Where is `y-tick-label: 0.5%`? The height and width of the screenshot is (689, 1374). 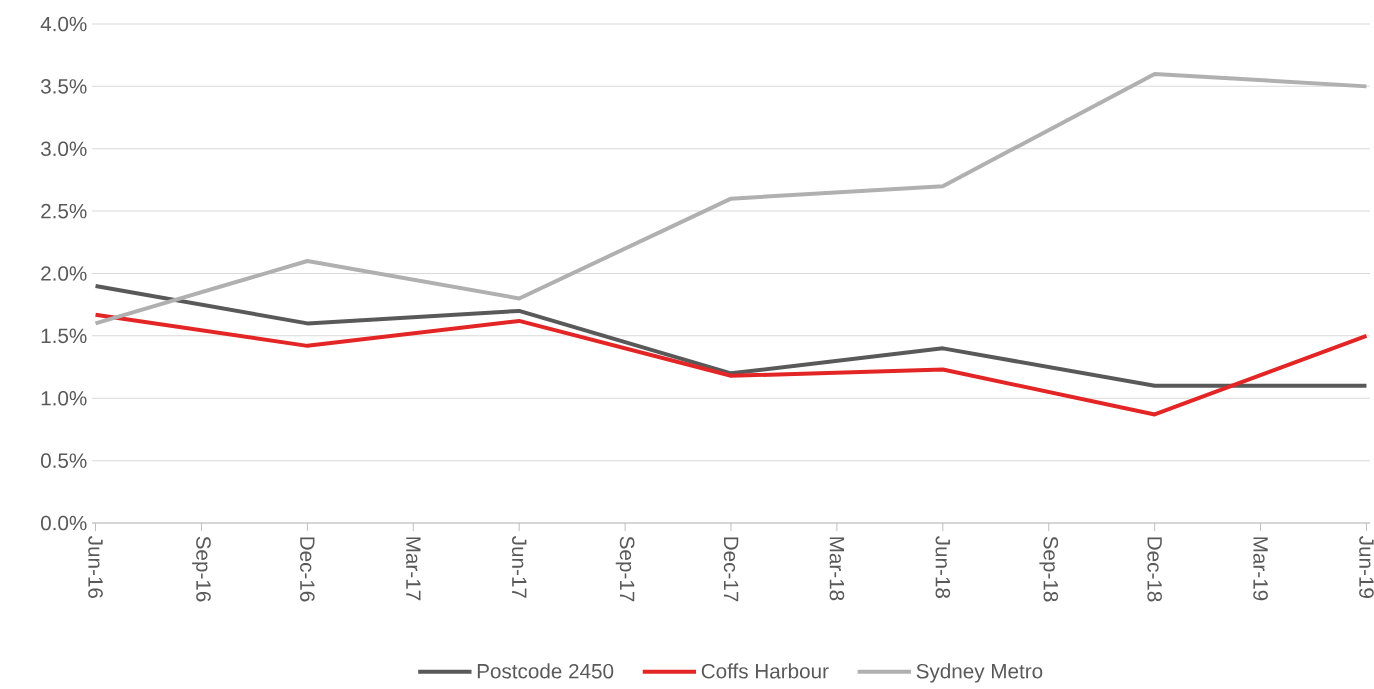 y-tick-label: 0.5% is located at coordinates (64, 460).